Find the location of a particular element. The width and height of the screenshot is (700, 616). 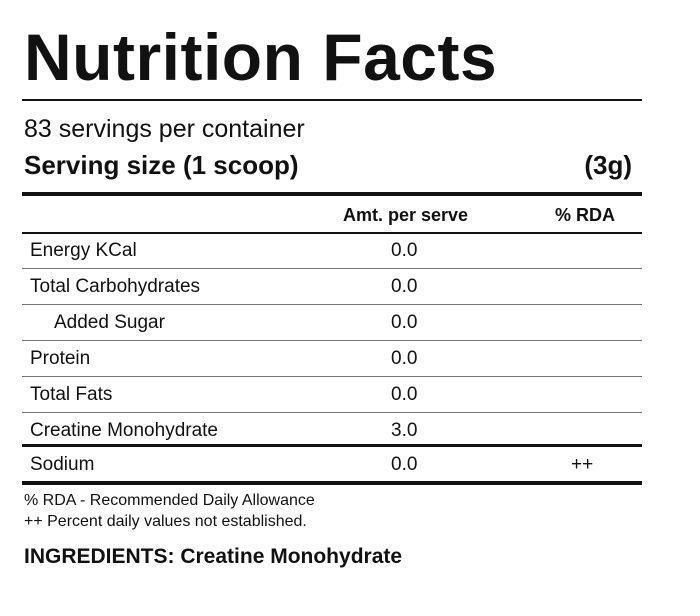

nutrient-name: Protein is located at coordinates (60, 358).